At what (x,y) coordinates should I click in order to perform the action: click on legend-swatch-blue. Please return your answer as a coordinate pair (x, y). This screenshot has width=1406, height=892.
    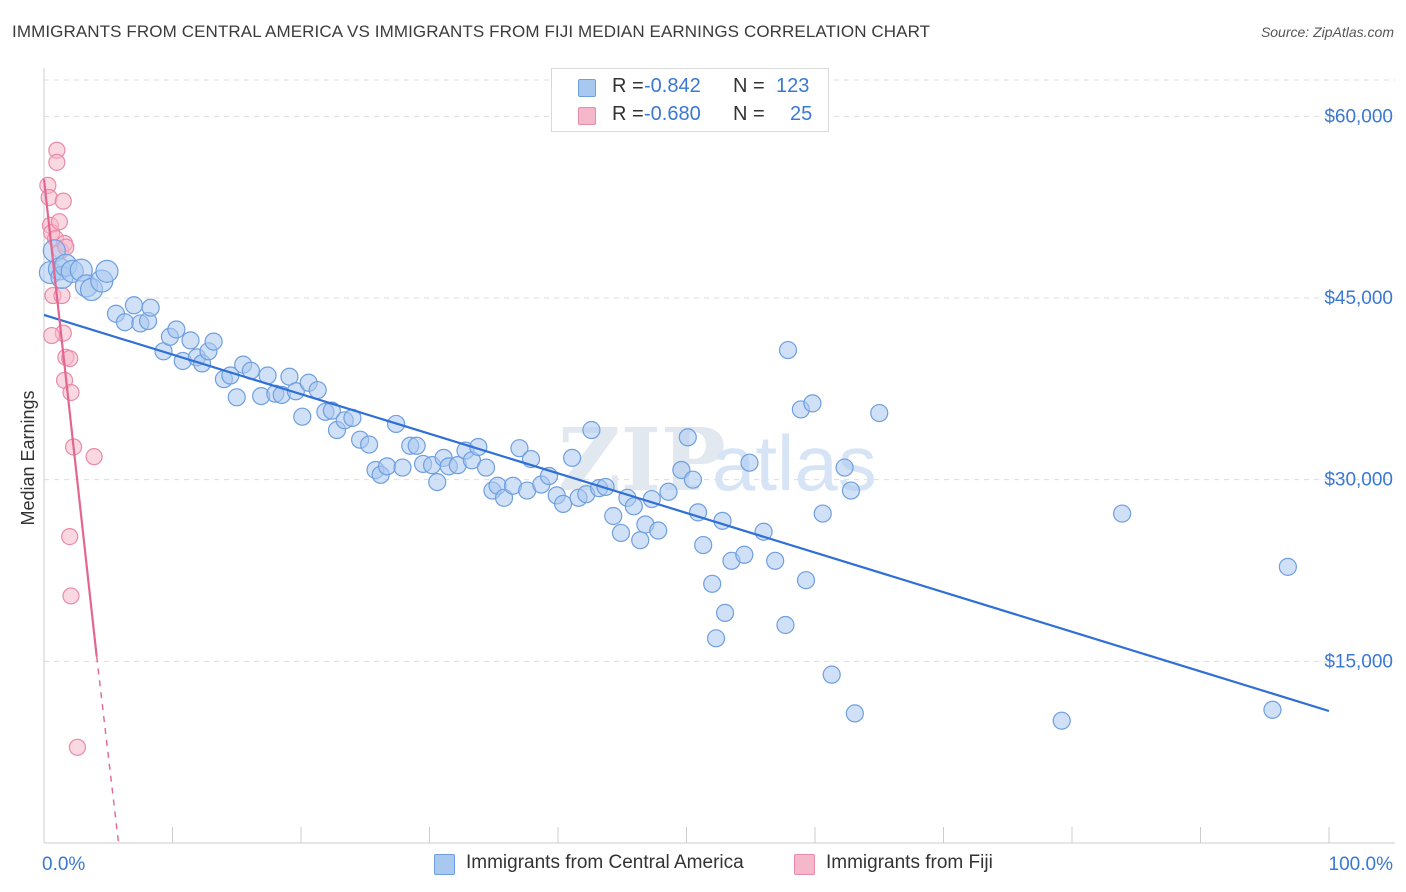
    Looking at the image, I should click on (587, 88).